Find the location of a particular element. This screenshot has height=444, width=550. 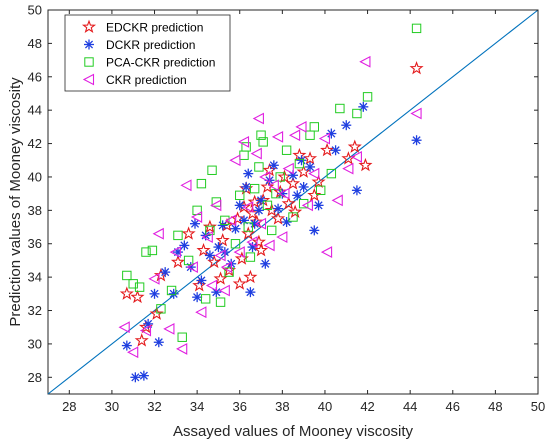

legend-entry: CKR prediction is located at coordinates (134, 80).